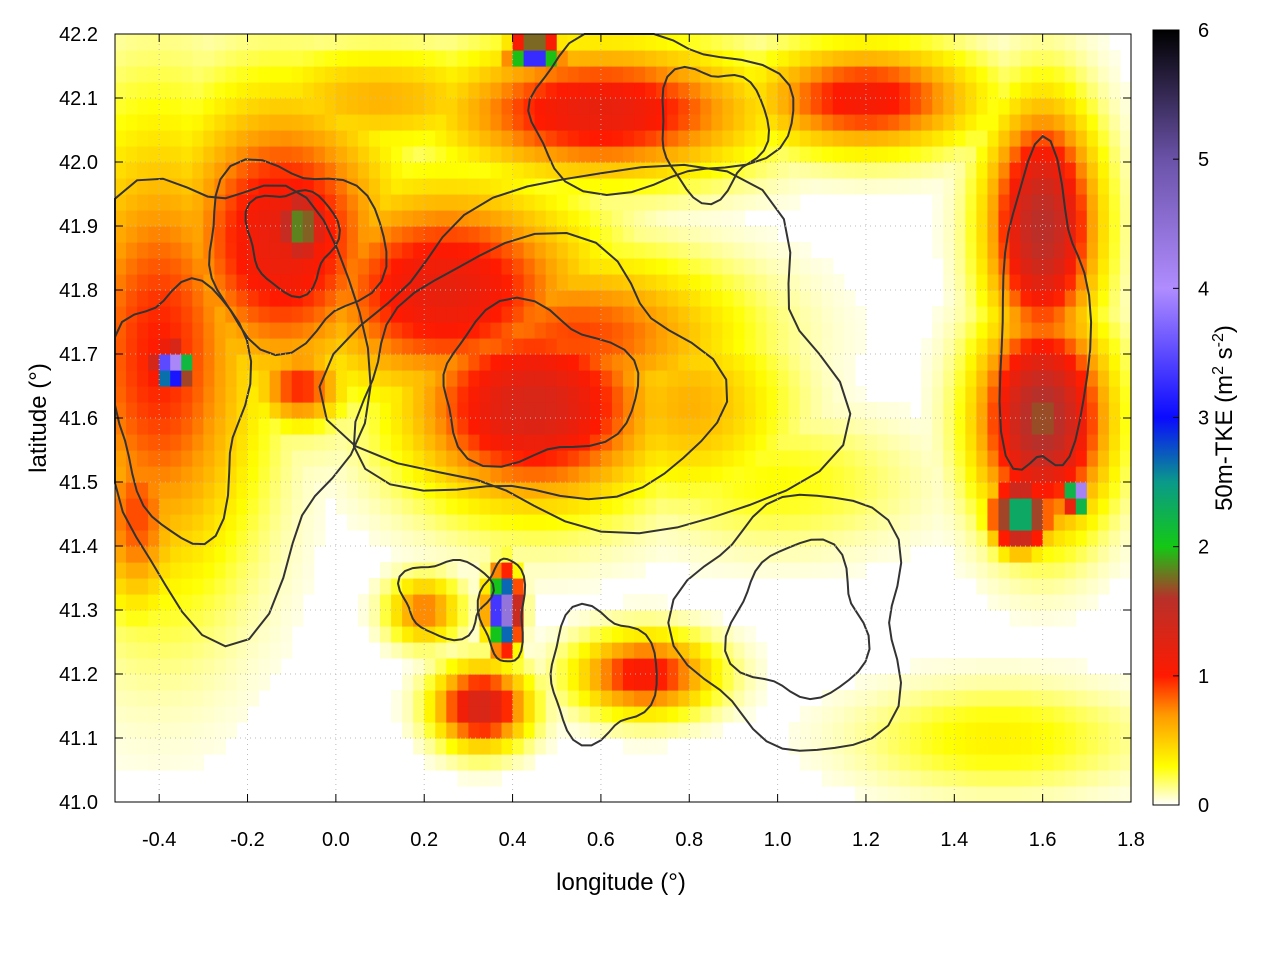 Image resolution: width=1280 pixels, height=960 pixels. I want to click on colorbar-title-part: s, so click(1224, 356).